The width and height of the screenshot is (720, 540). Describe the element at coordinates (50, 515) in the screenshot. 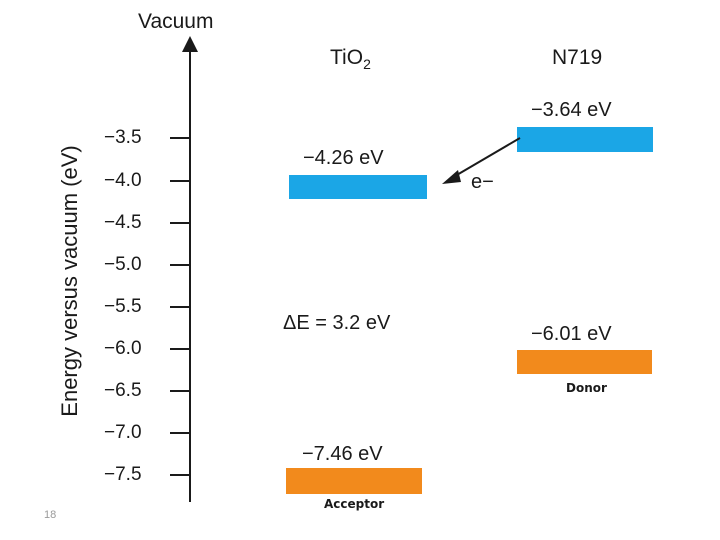

I see `page-number: 18` at that location.